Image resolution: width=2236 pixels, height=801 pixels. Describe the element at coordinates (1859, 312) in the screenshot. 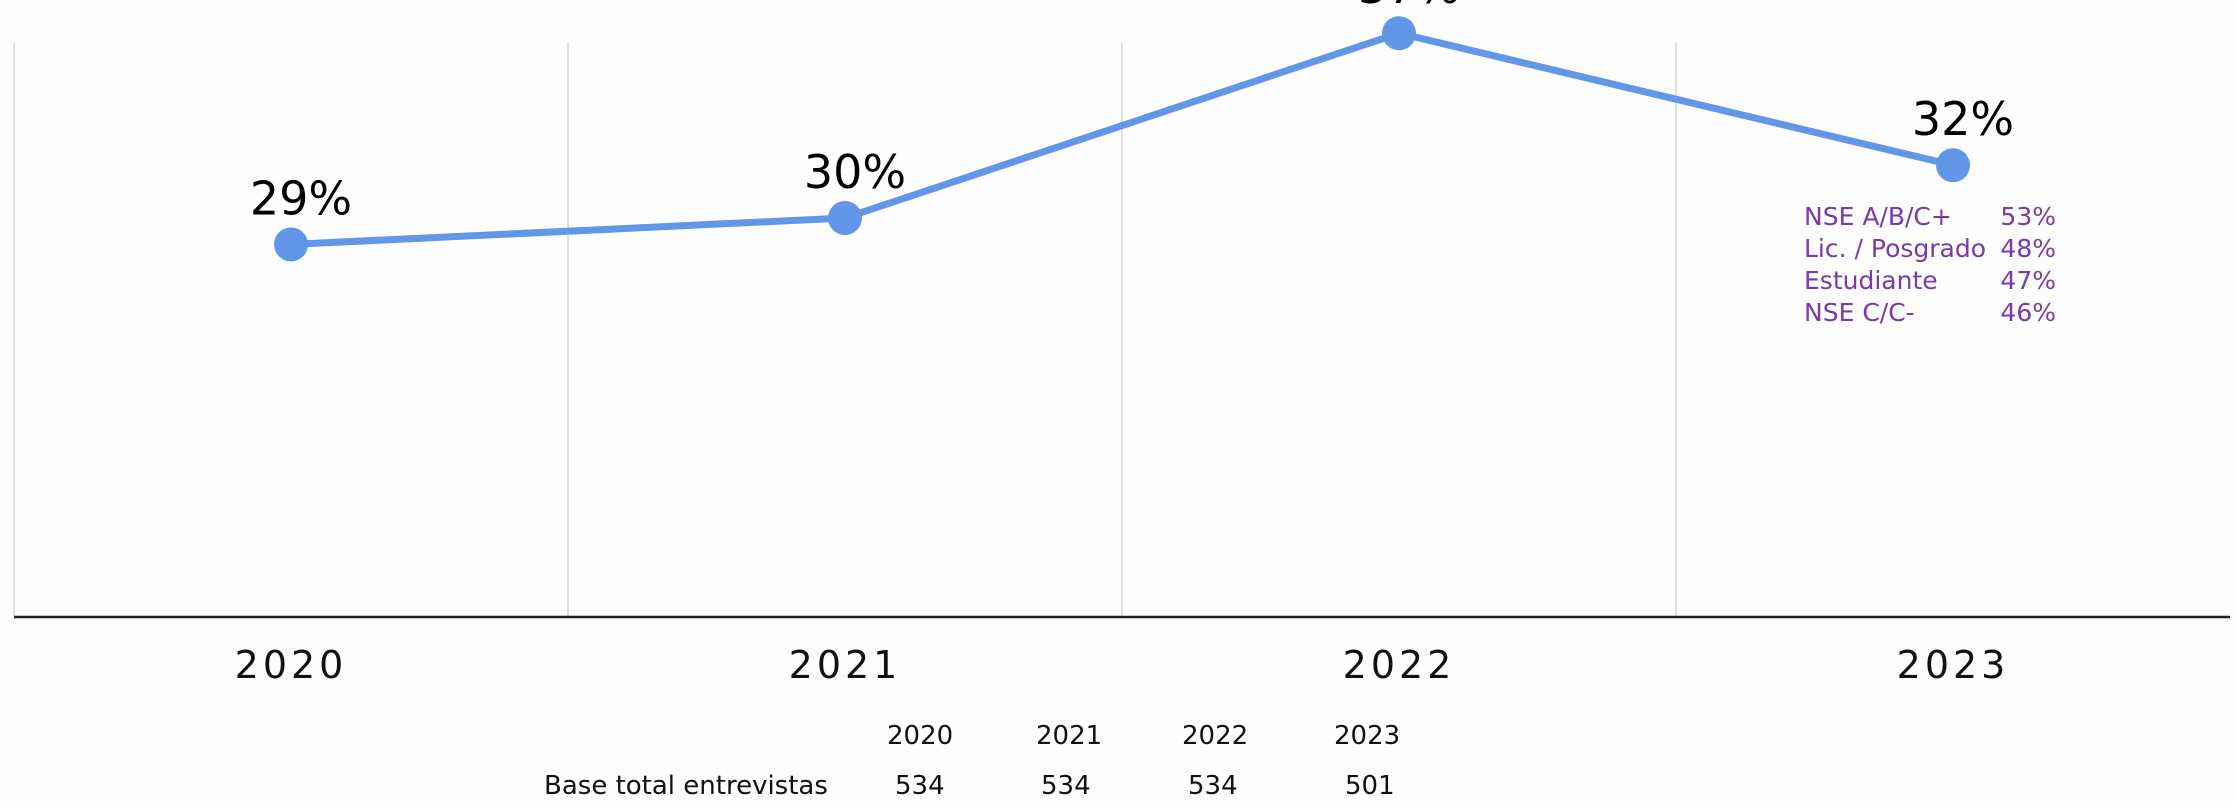

I see `annotation-label: NSE C/C-` at that location.